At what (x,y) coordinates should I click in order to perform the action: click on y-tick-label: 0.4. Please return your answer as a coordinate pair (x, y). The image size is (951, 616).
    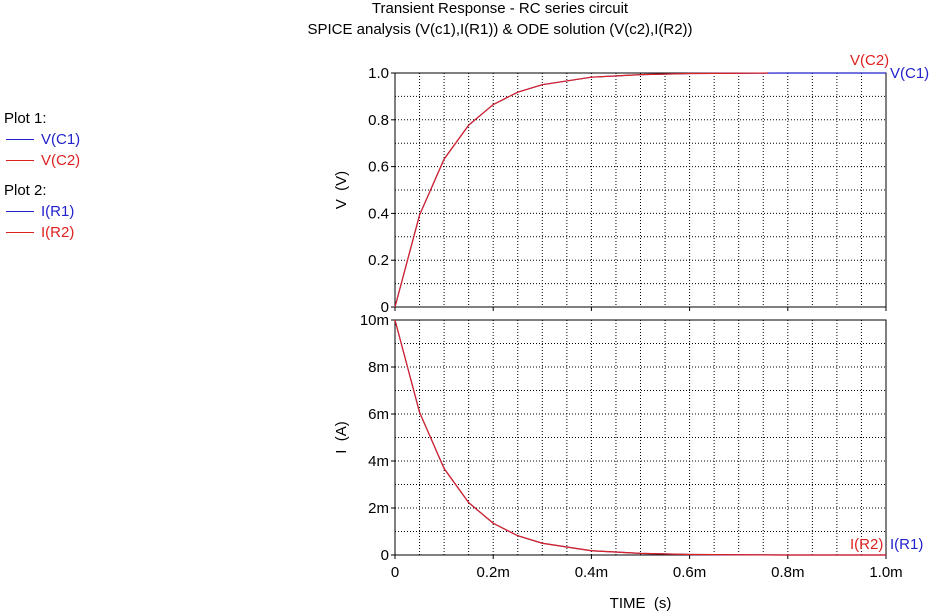
    Looking at the image, I should click on (378, 213).